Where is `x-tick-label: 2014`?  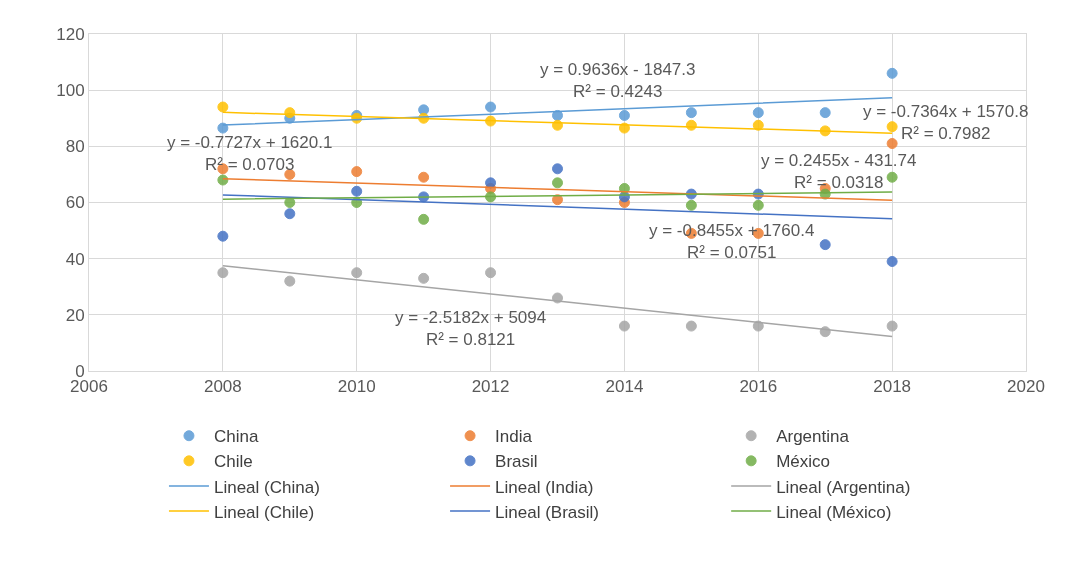
x-tick-label: 2014 is located at coordinates (624, 387).